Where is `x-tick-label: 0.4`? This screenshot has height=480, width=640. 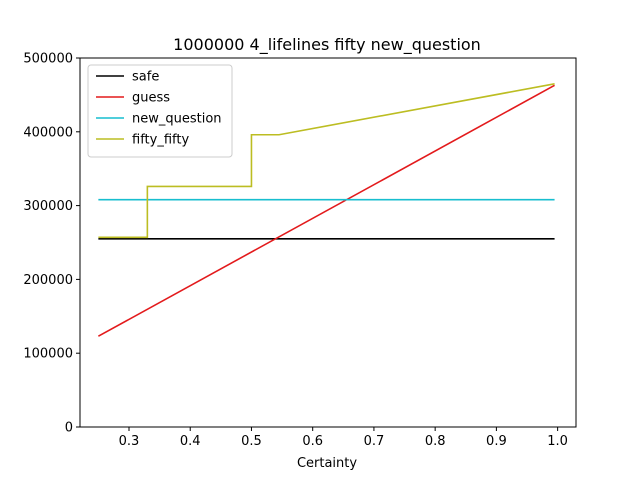
x-tick-label: 0.4 is located at coordinates (190, 441).